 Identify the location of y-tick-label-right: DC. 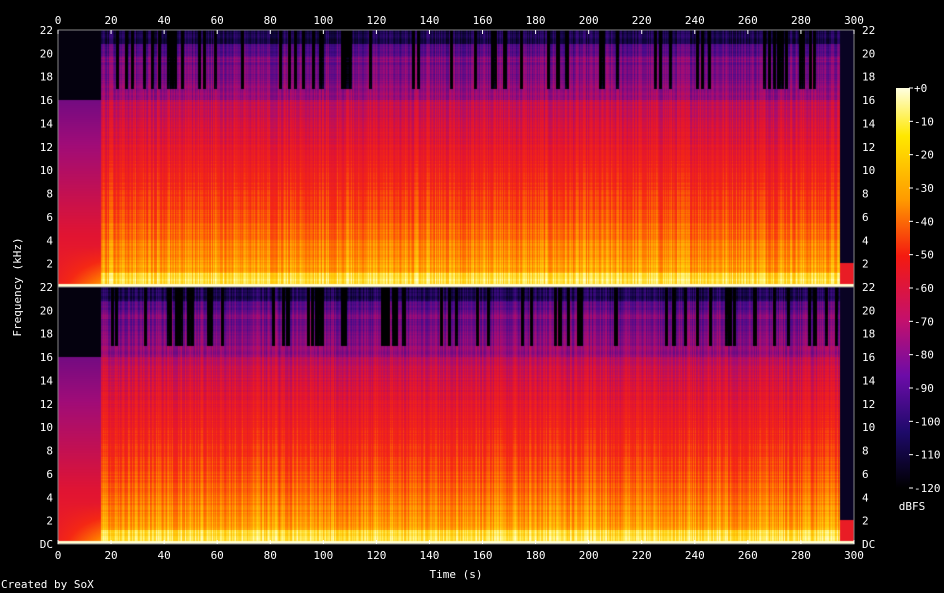
(868, 544).